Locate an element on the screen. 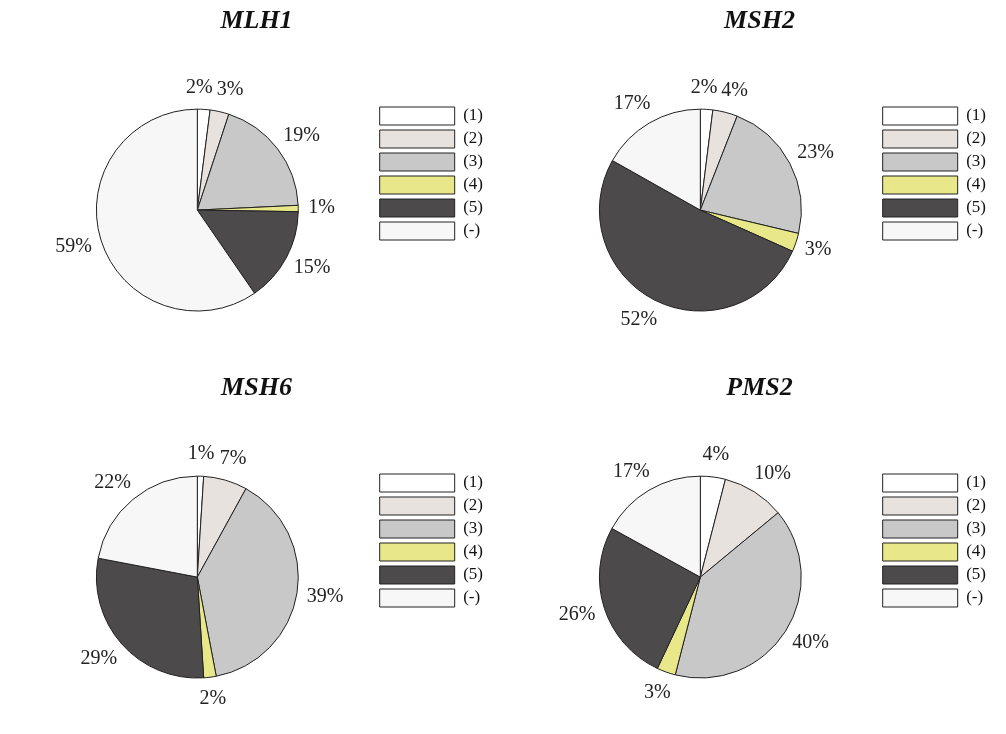 The image size is (1006, 734). chart-title: MSH6 is located at coordinates (256, 387).